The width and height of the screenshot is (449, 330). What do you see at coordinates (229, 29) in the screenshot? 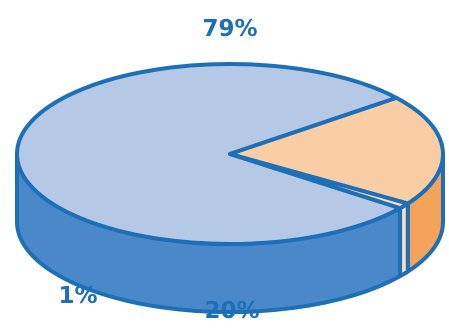
I see `slice-label-79: 79%` at bounding box center [229, 29].